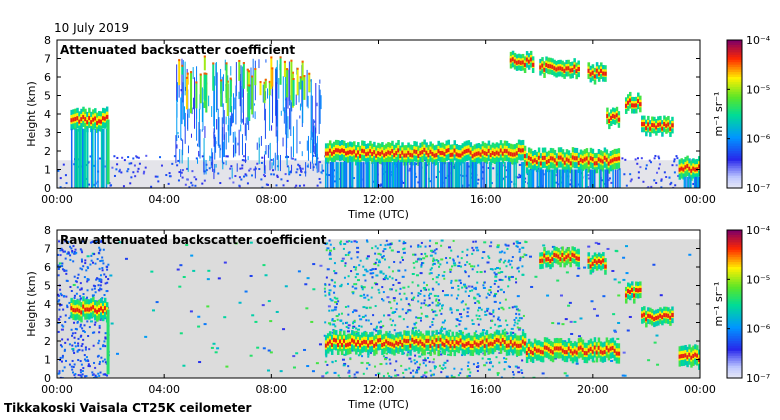  I want to click on colorbar-tick-label: 10⁻⁶, so click(758, 329).